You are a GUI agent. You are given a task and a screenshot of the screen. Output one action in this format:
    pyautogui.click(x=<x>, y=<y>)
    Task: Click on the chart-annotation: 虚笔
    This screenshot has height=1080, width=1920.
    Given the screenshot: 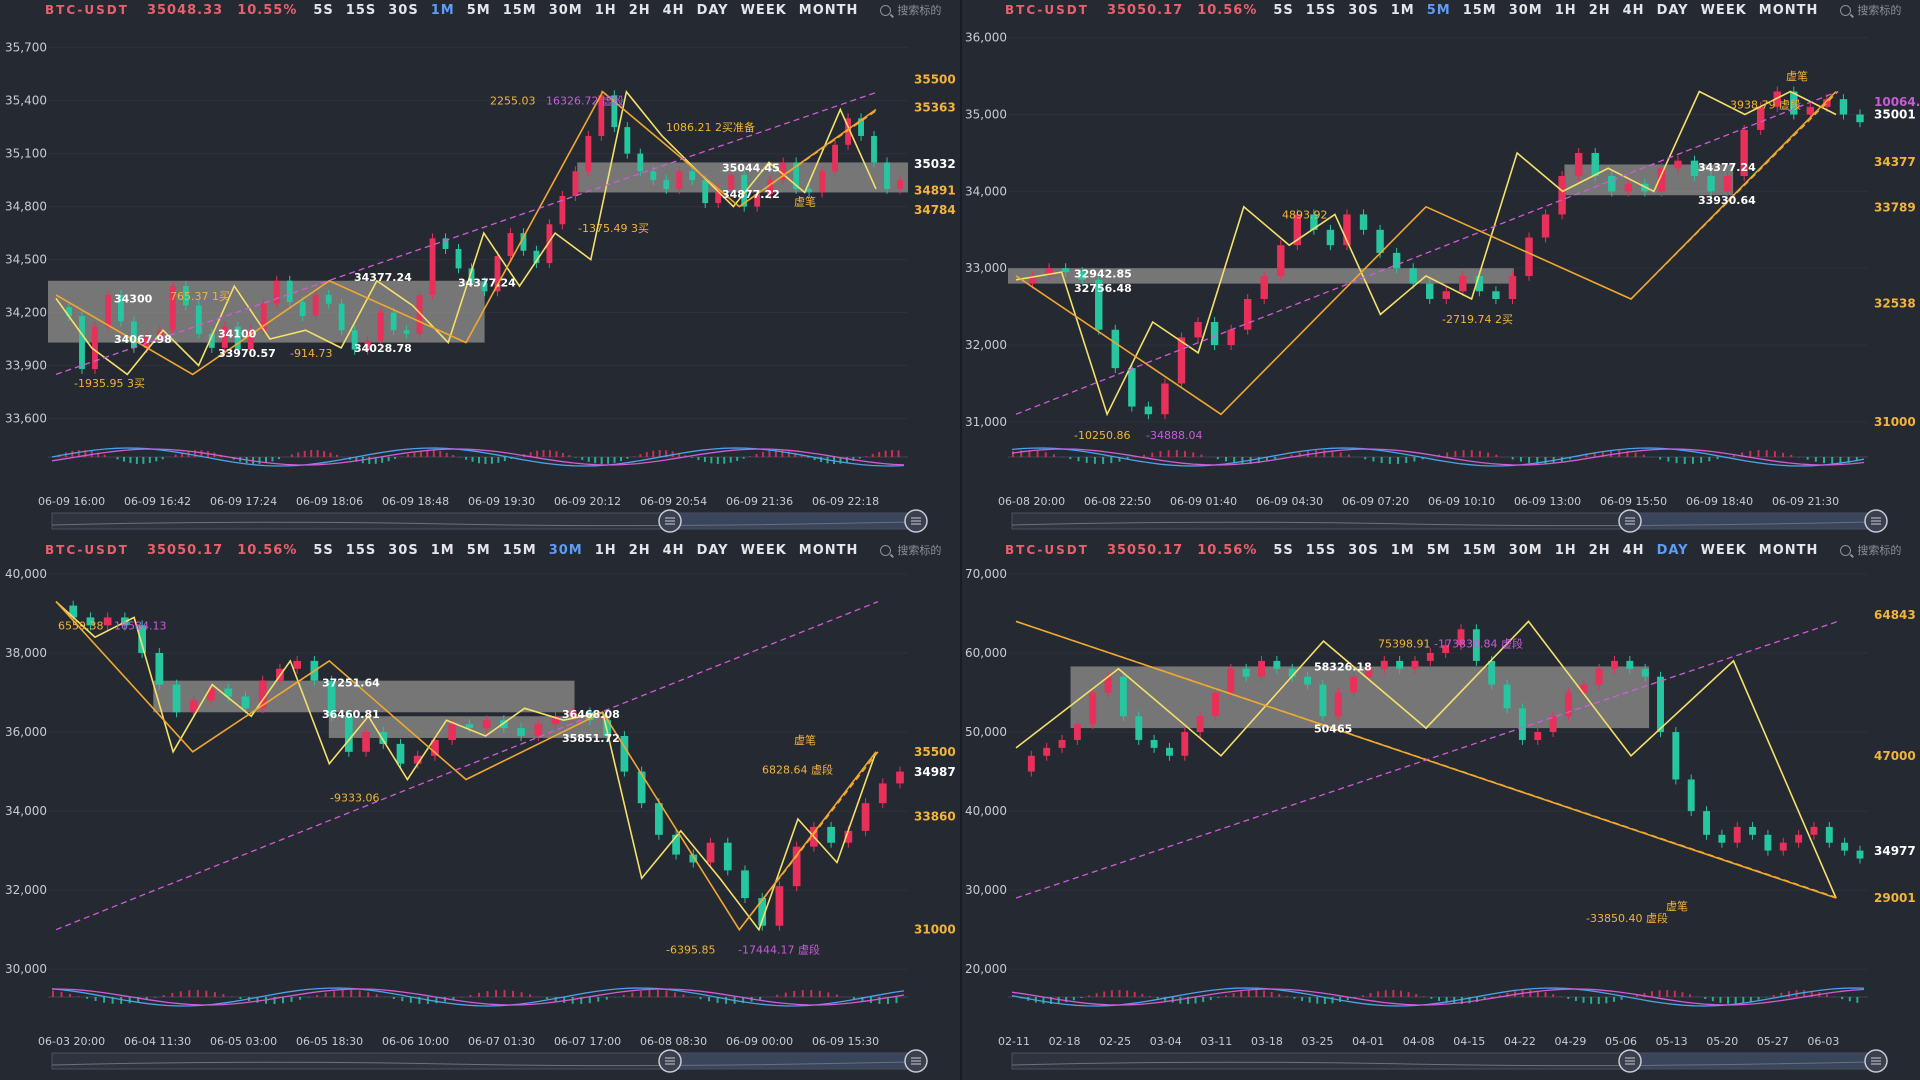 What is the action you would take?
    pyautogui.click(x=1677, y=906)
    